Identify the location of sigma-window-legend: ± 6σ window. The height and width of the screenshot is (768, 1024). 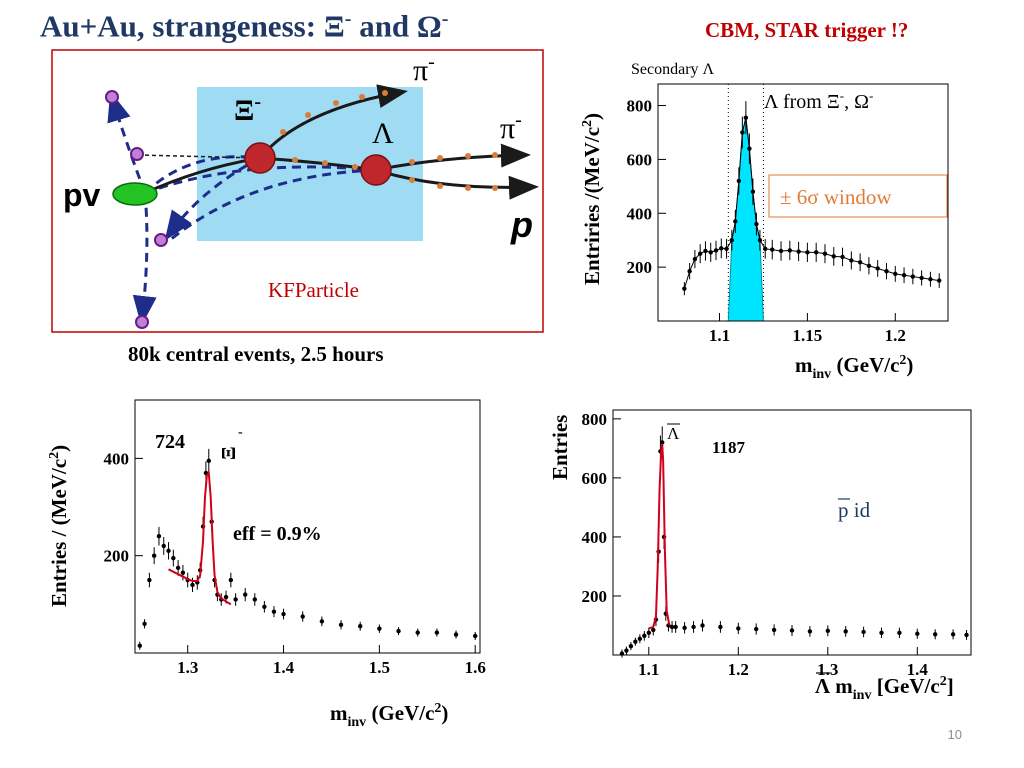
(836, 197).